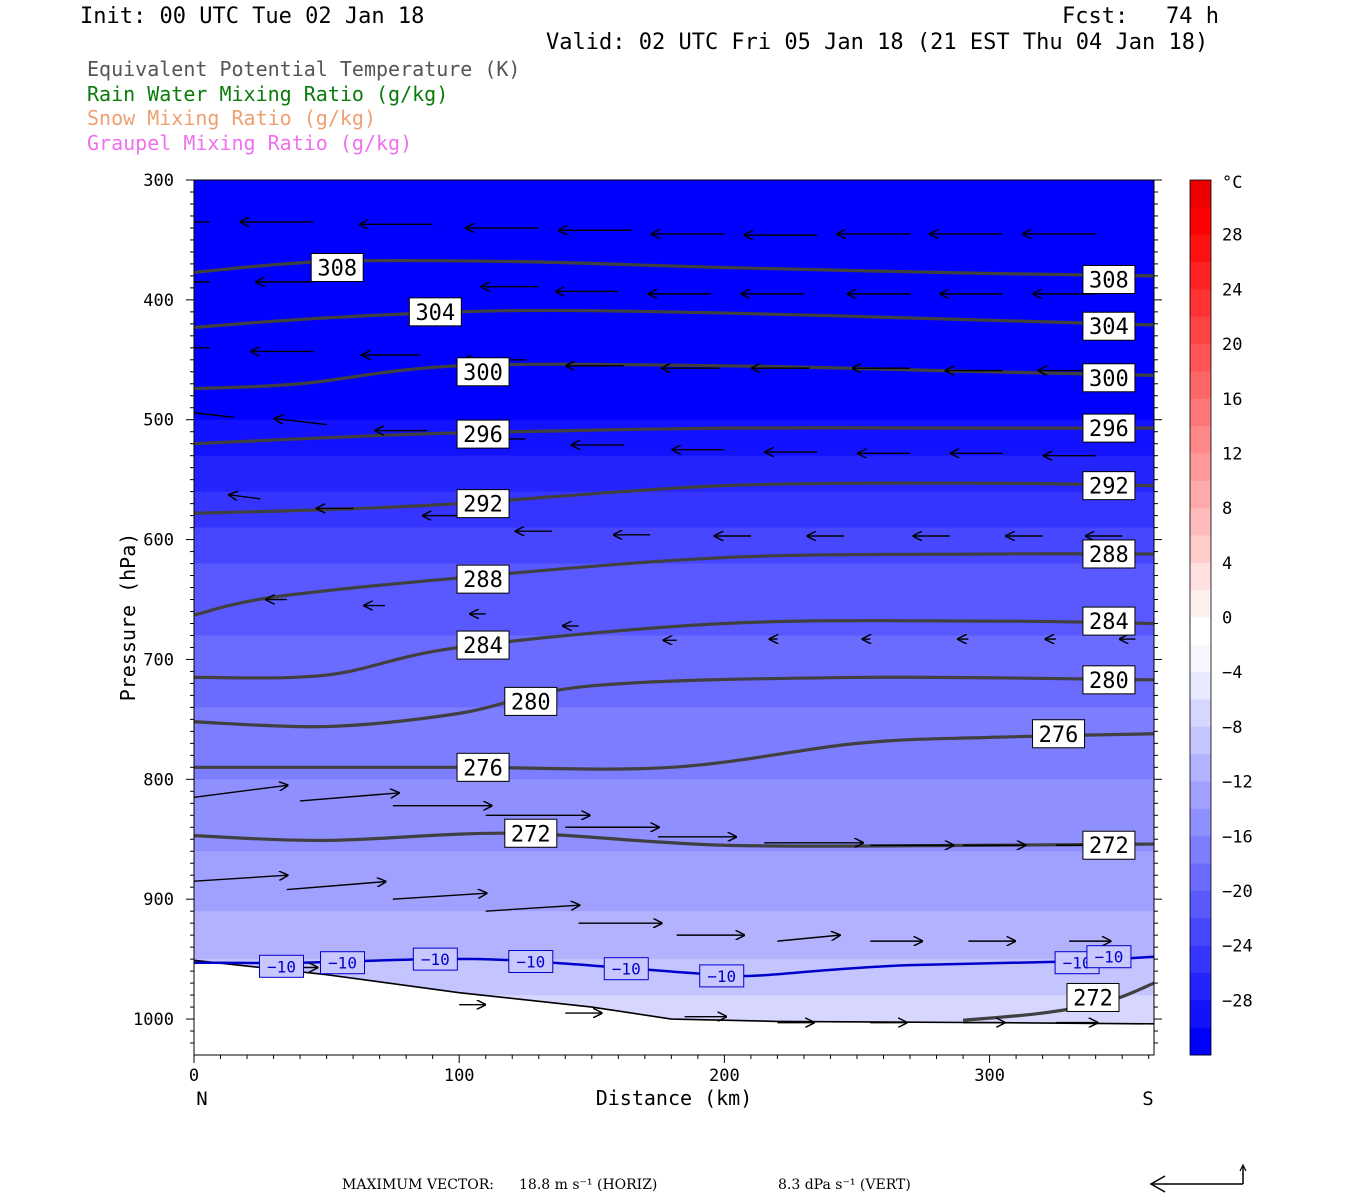  Describe the element at coordinates (1232, 728) in the screenshot. I see `colorbar-tick-label: −8` at that location.